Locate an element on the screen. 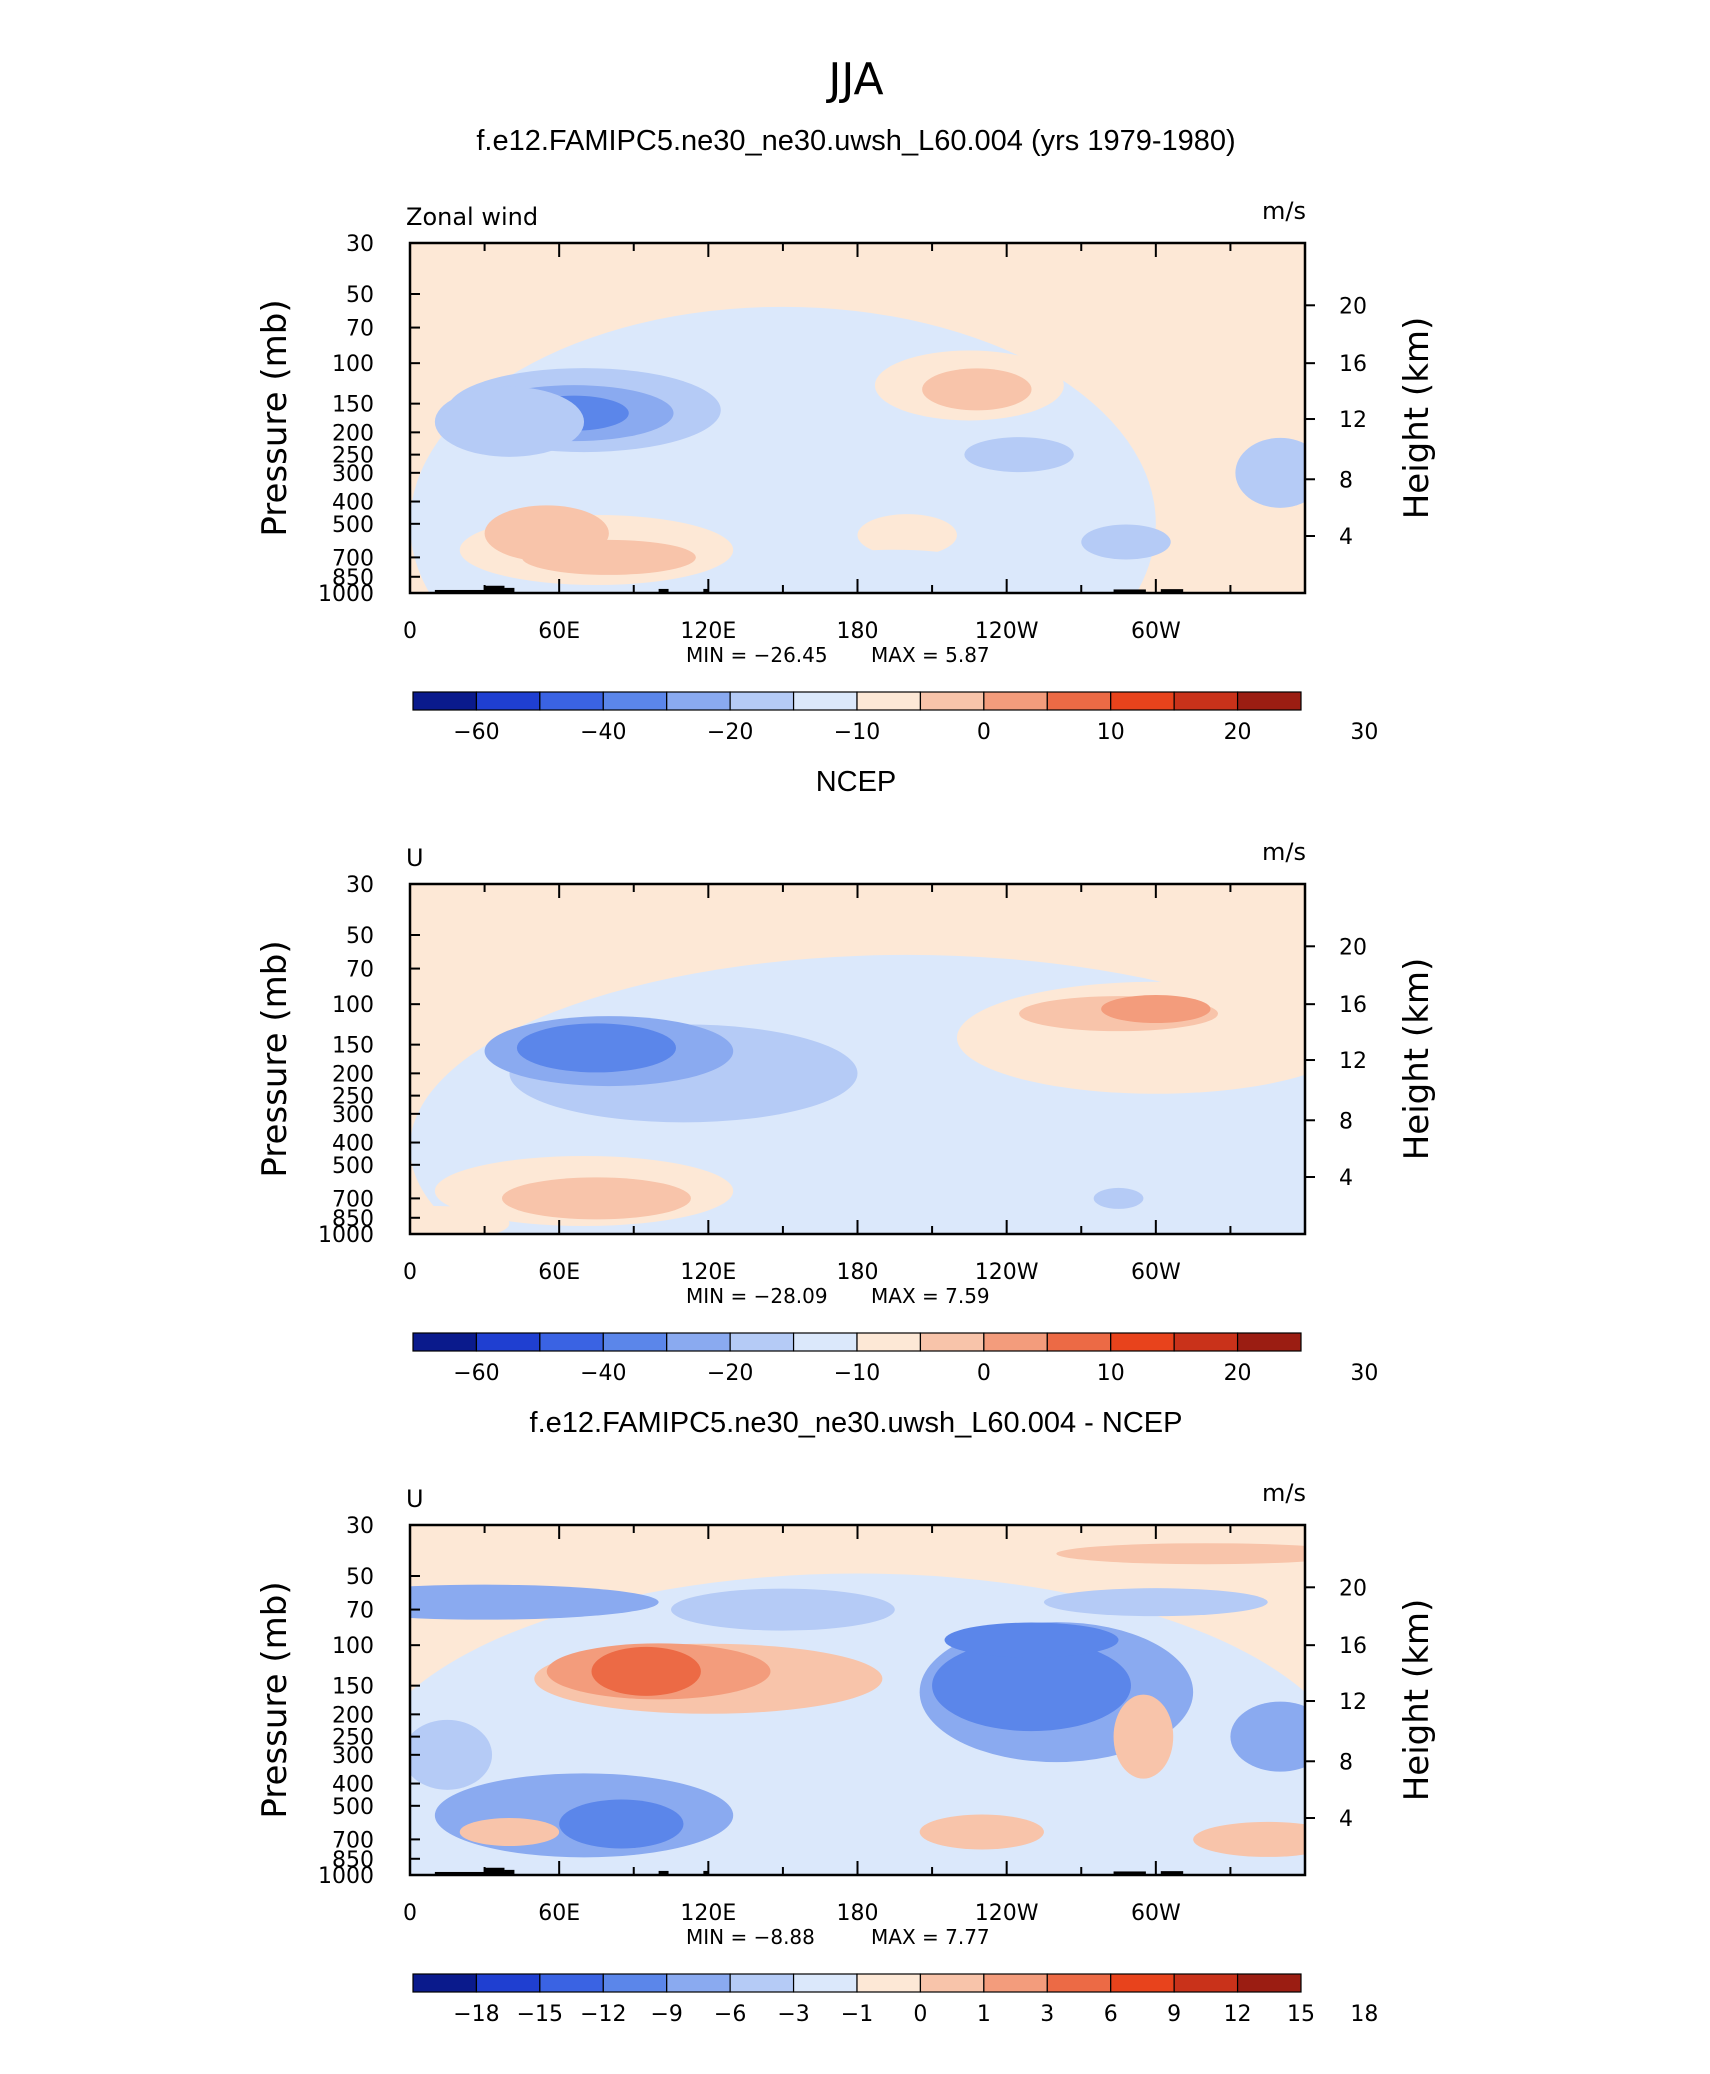 The height and width of the screenshot is (2074, 1710). colorbar-label: 1 is located at coordinates (984, 2014).